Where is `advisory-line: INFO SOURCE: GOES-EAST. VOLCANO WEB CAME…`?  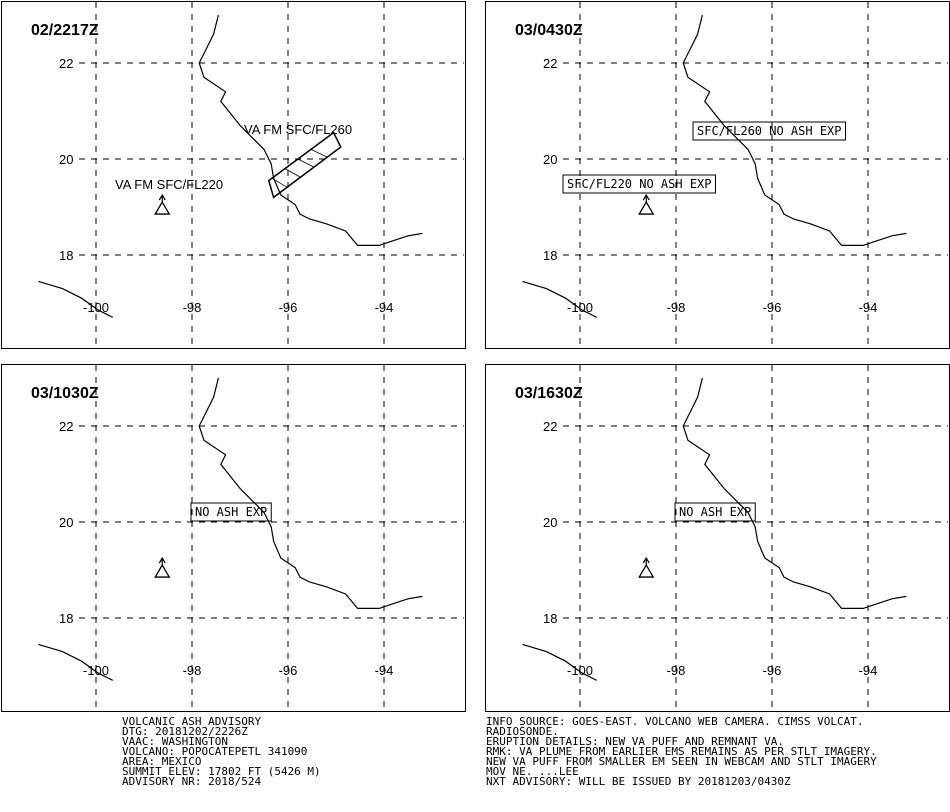 advisory-line: INFO SOURCE: GOES-EAST. VOLCANO WEB CAME… is located at coordinates (675, 721).